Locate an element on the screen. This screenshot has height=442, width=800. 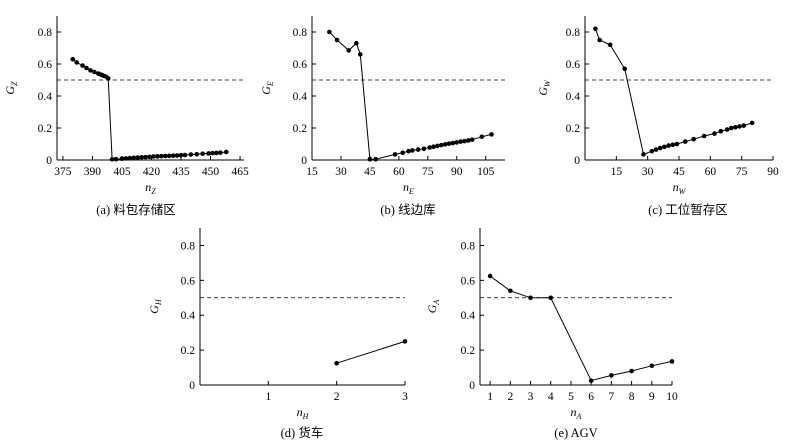
x-tick-label: 6 is located at coordinates (591, 397).